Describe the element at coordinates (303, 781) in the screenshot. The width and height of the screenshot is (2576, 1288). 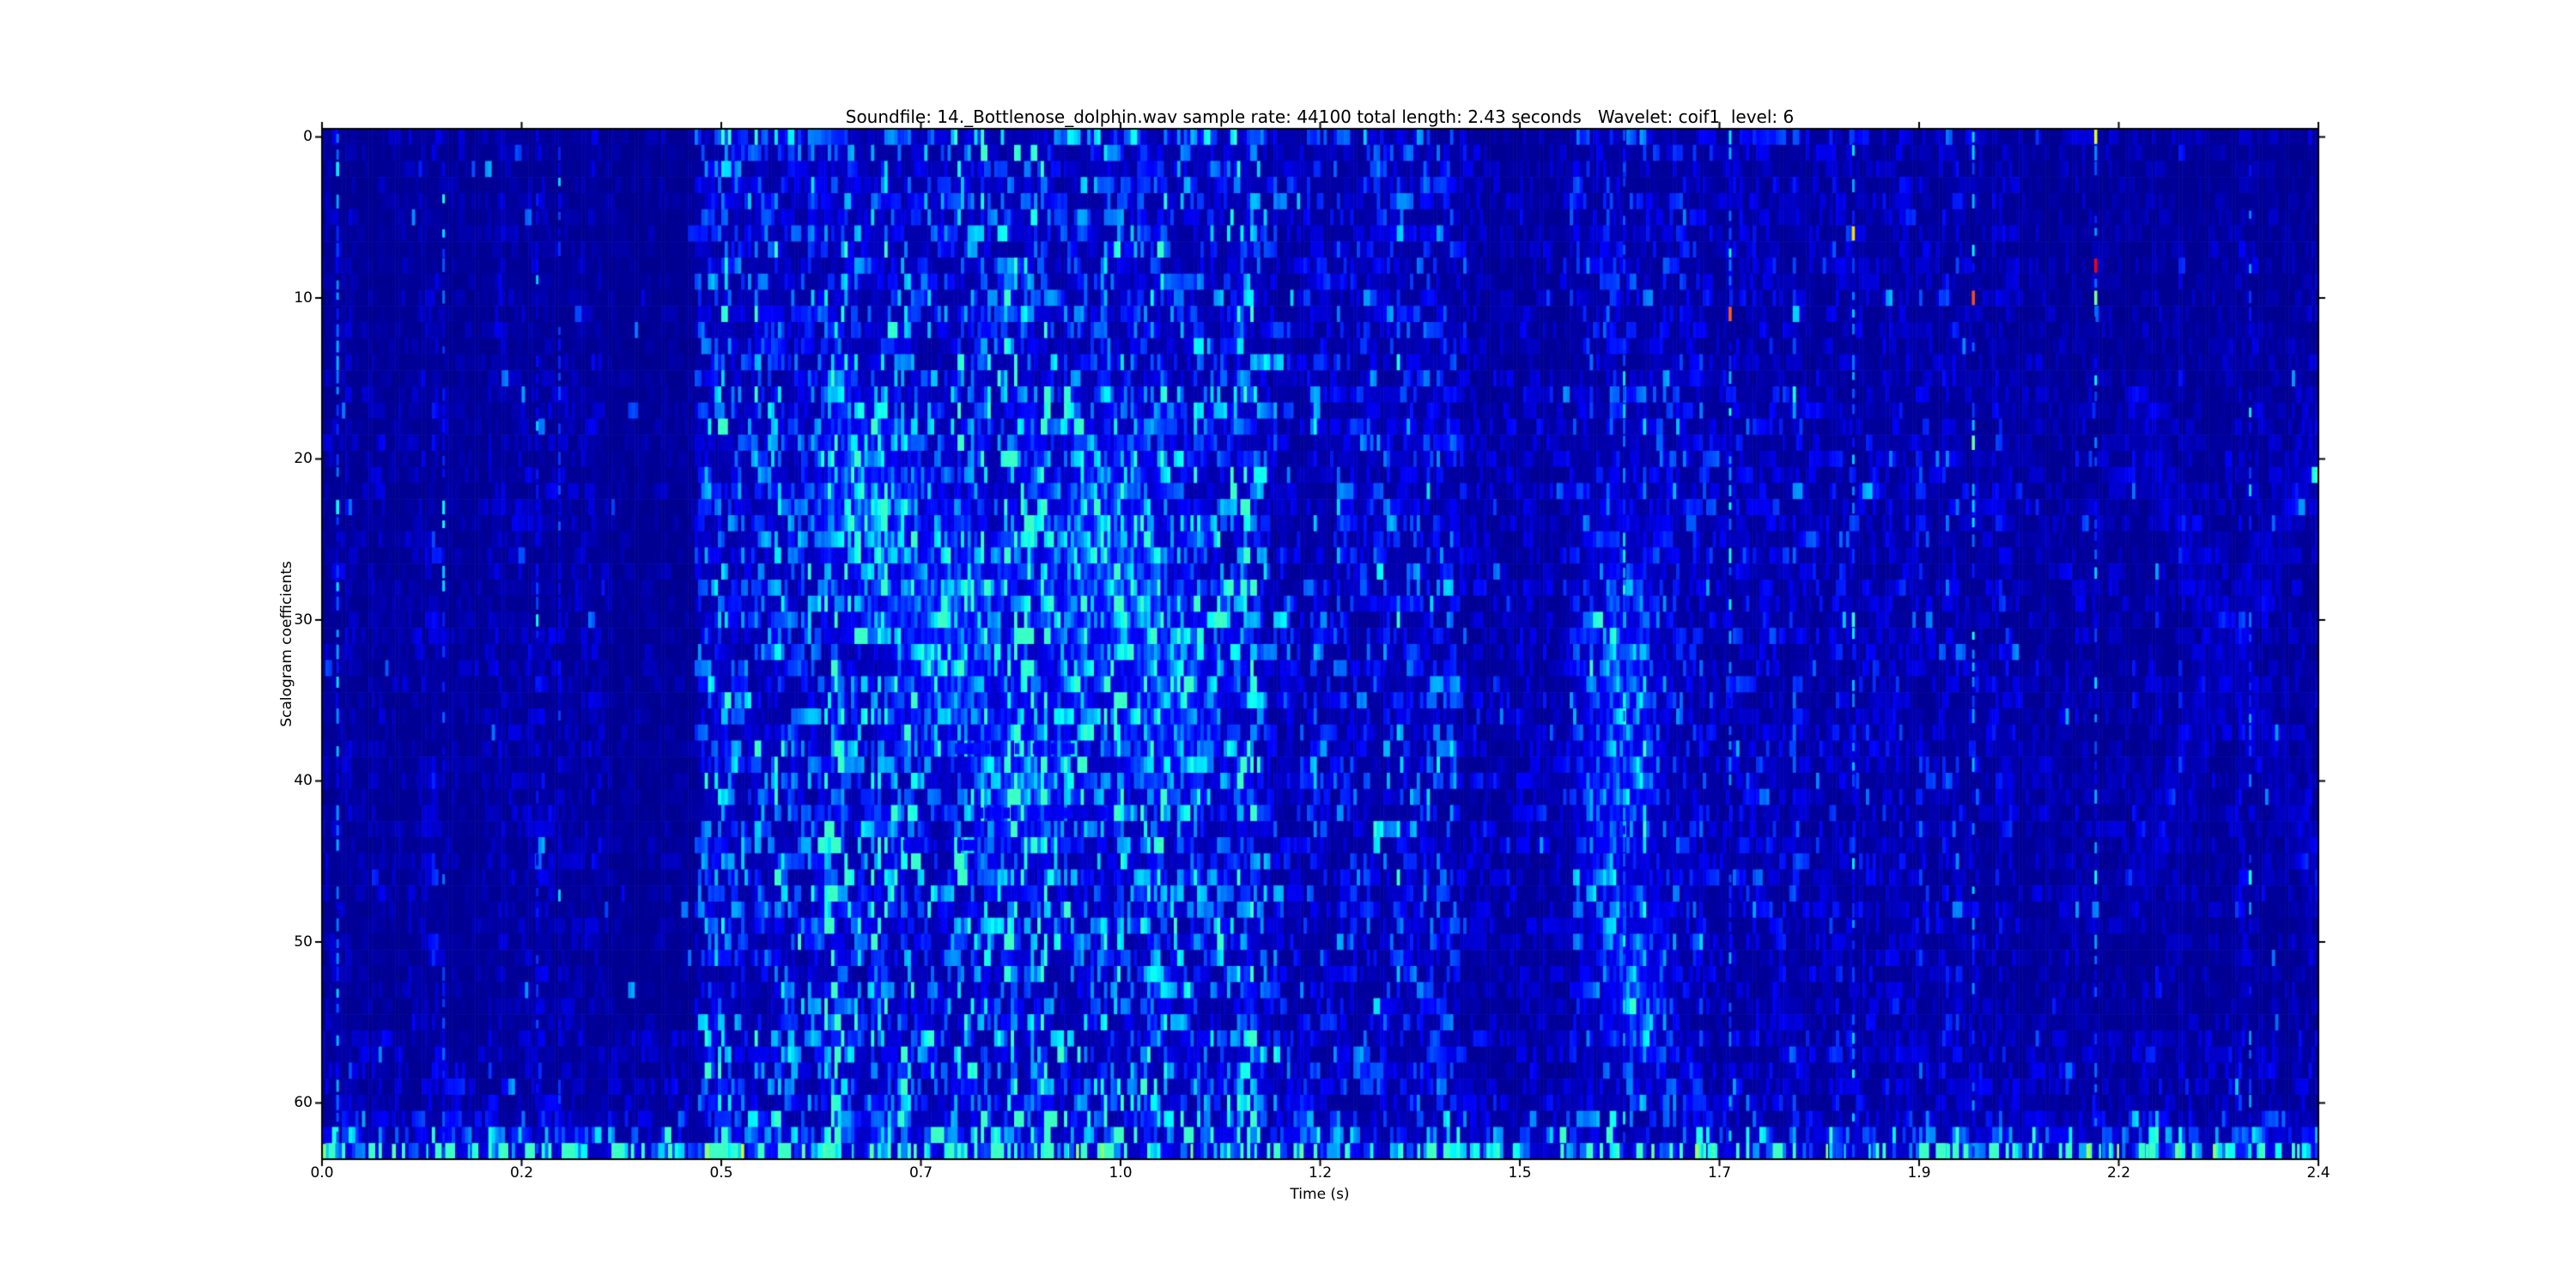
I see `y-tick-label: 40` at that location.